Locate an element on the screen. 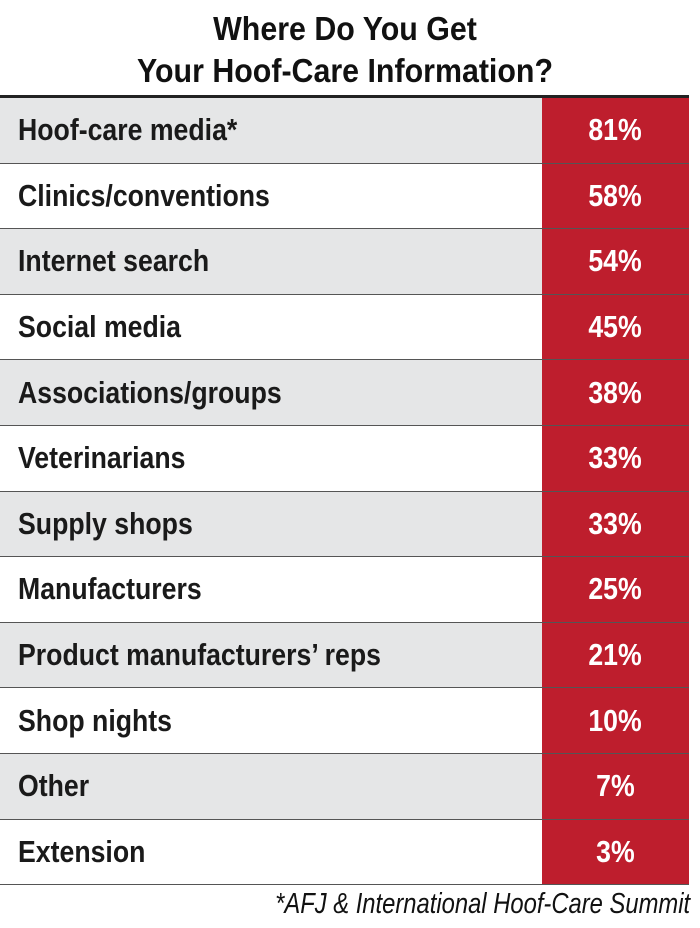  row-label: Shop nights is located at coordinates (95, 720).